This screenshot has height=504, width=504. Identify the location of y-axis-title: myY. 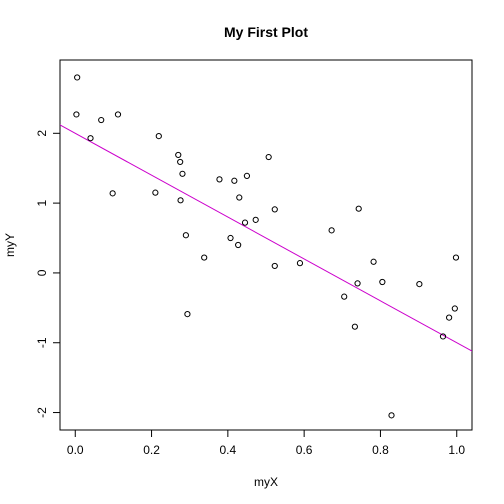
(10, 245).